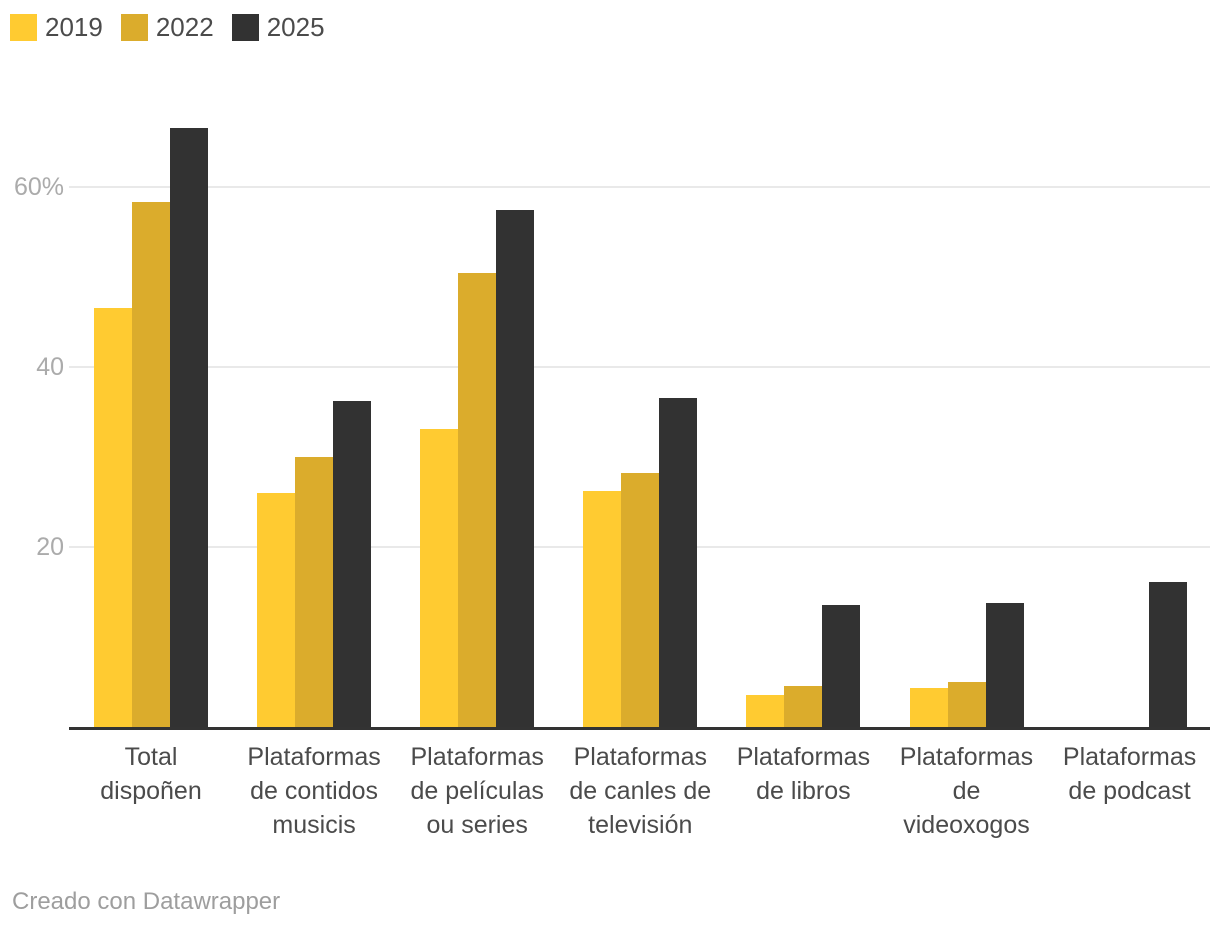 This screenshot has width=1220, height=930. What do you see at coordinates (803, 791) in the screenshot?
I see `category-label-line: de libros` at bounding box center [803, 791].